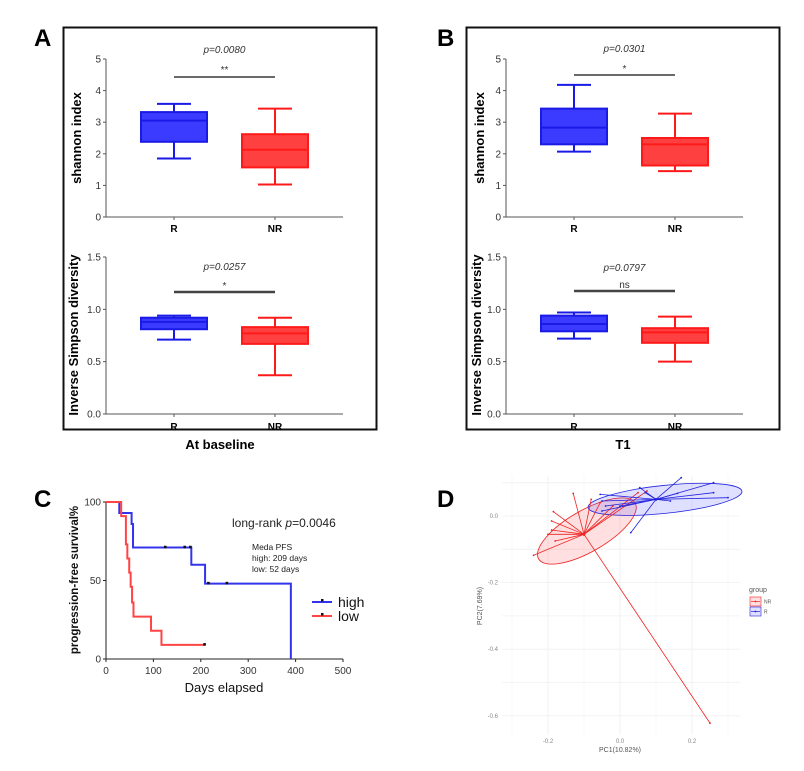  Describe the element at coordinates (94, 415) in the screenshot. I see `y-tick-label: 0.0` at that location.